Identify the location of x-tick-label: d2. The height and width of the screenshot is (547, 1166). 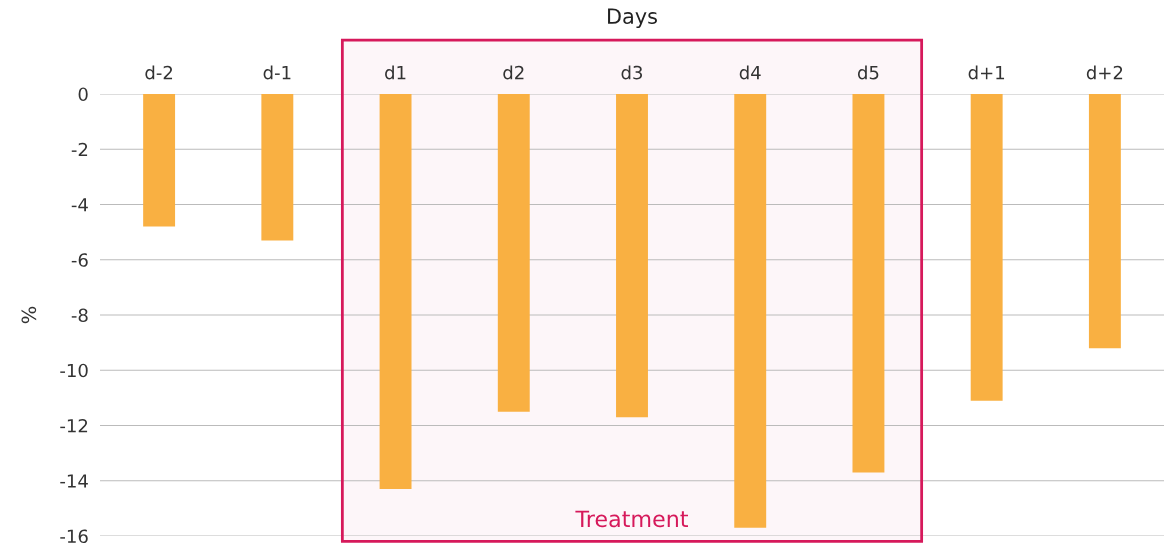
(513, 72).